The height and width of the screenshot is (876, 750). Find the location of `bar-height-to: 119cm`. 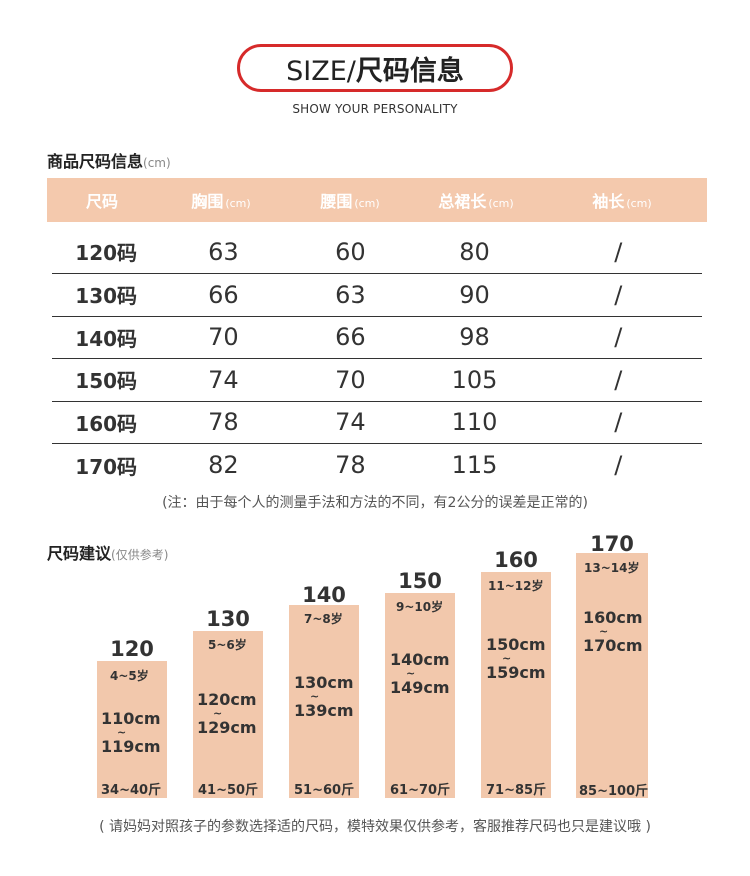

bar-height-to: 119cm is located at coordinates (131, 746).